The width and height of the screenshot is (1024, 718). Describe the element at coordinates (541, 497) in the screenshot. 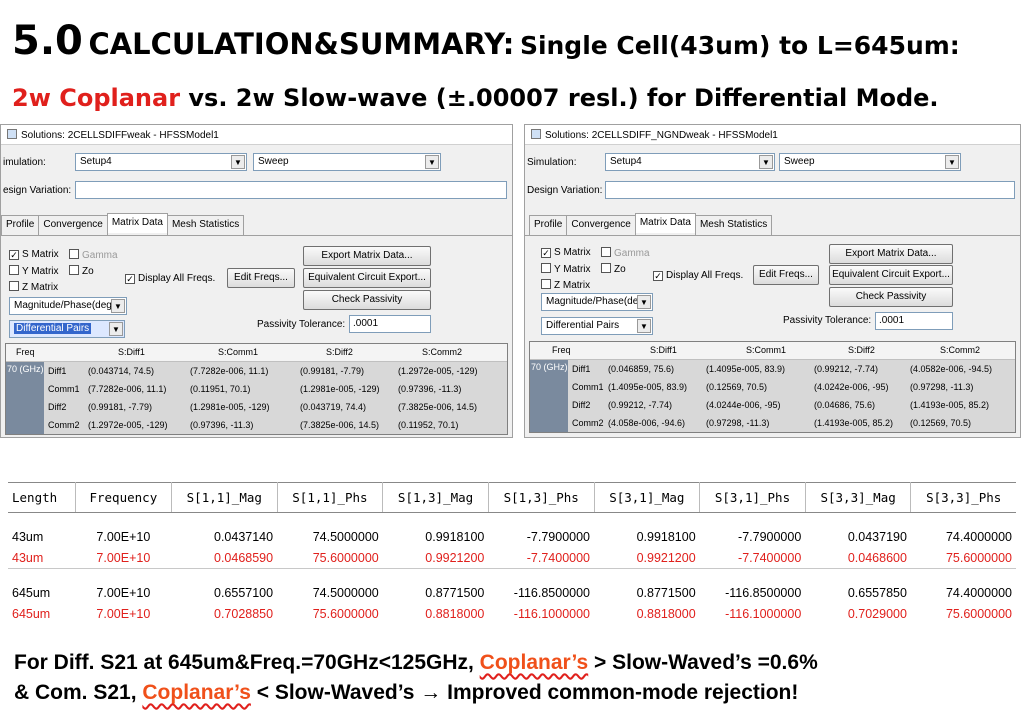

I see `header-s13-phs: S[1,3]_Phs` at that location.